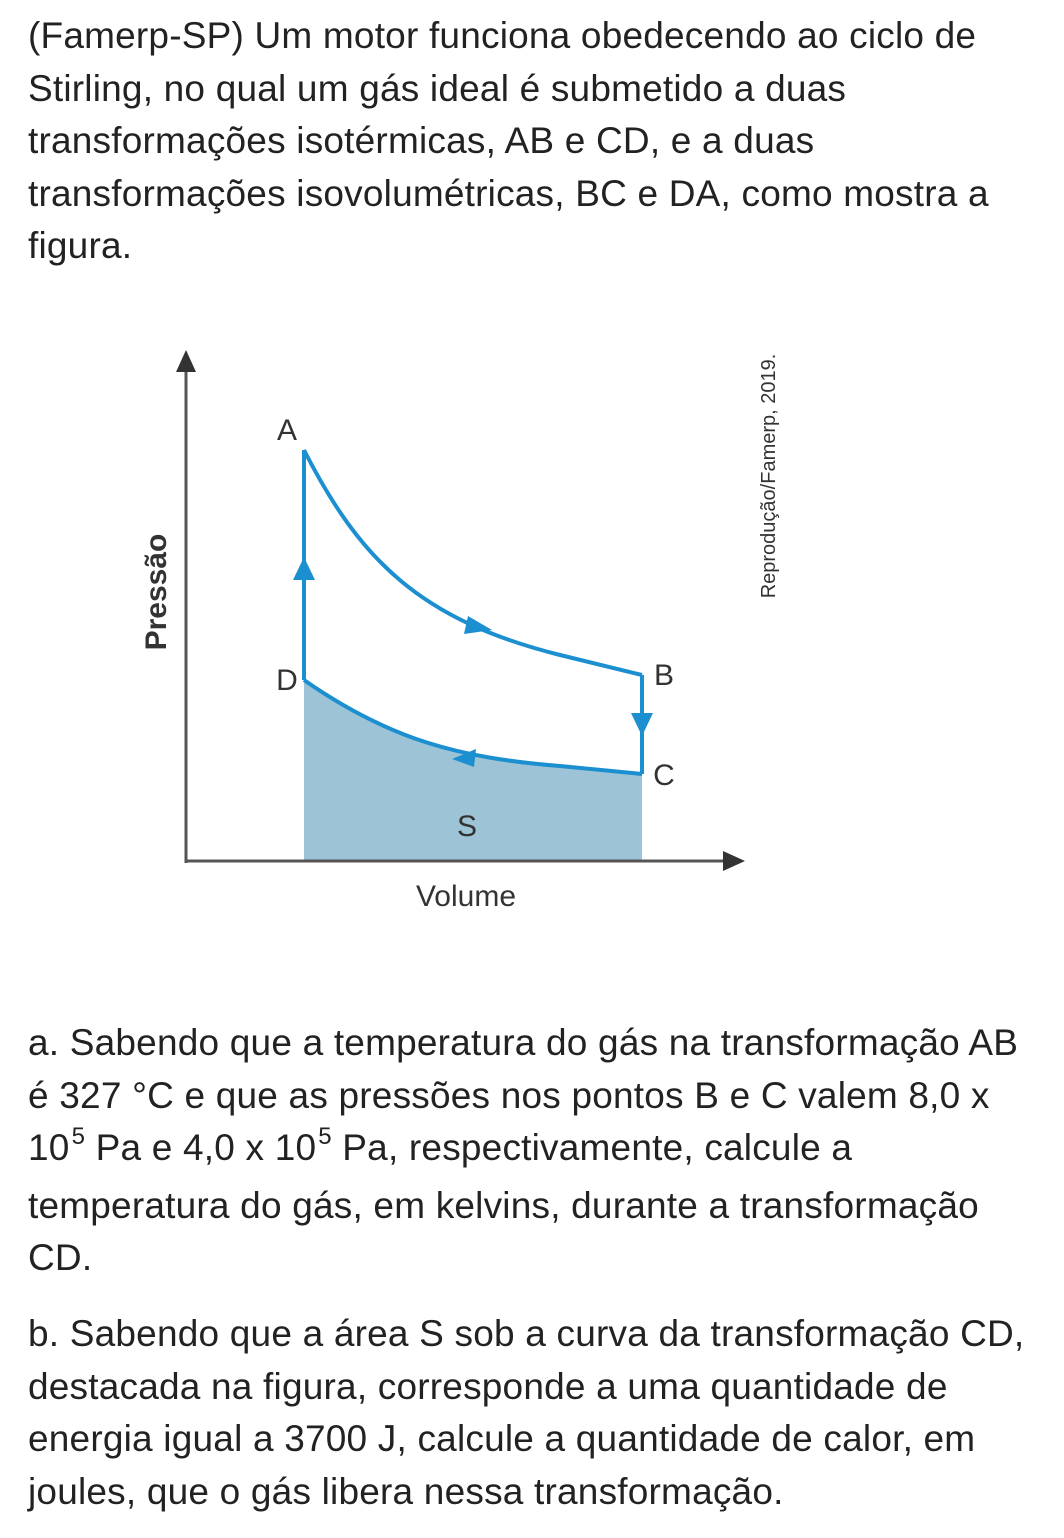  I want to click on label-point-b: B, so click(664, 675).